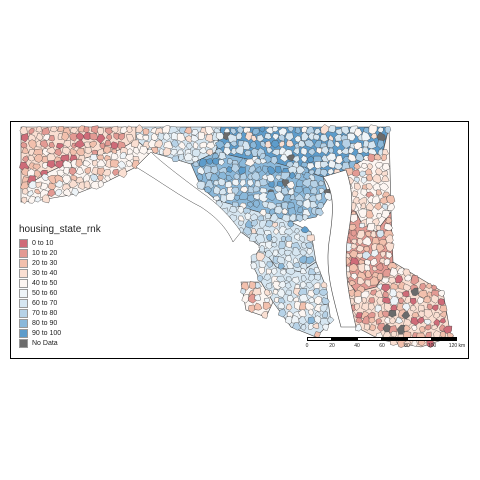 This screenshot has height=480, width=480. Describe the element at coordinates (60, 243) in the screenshot. I see `legend-item: 0 to 10` at that location.